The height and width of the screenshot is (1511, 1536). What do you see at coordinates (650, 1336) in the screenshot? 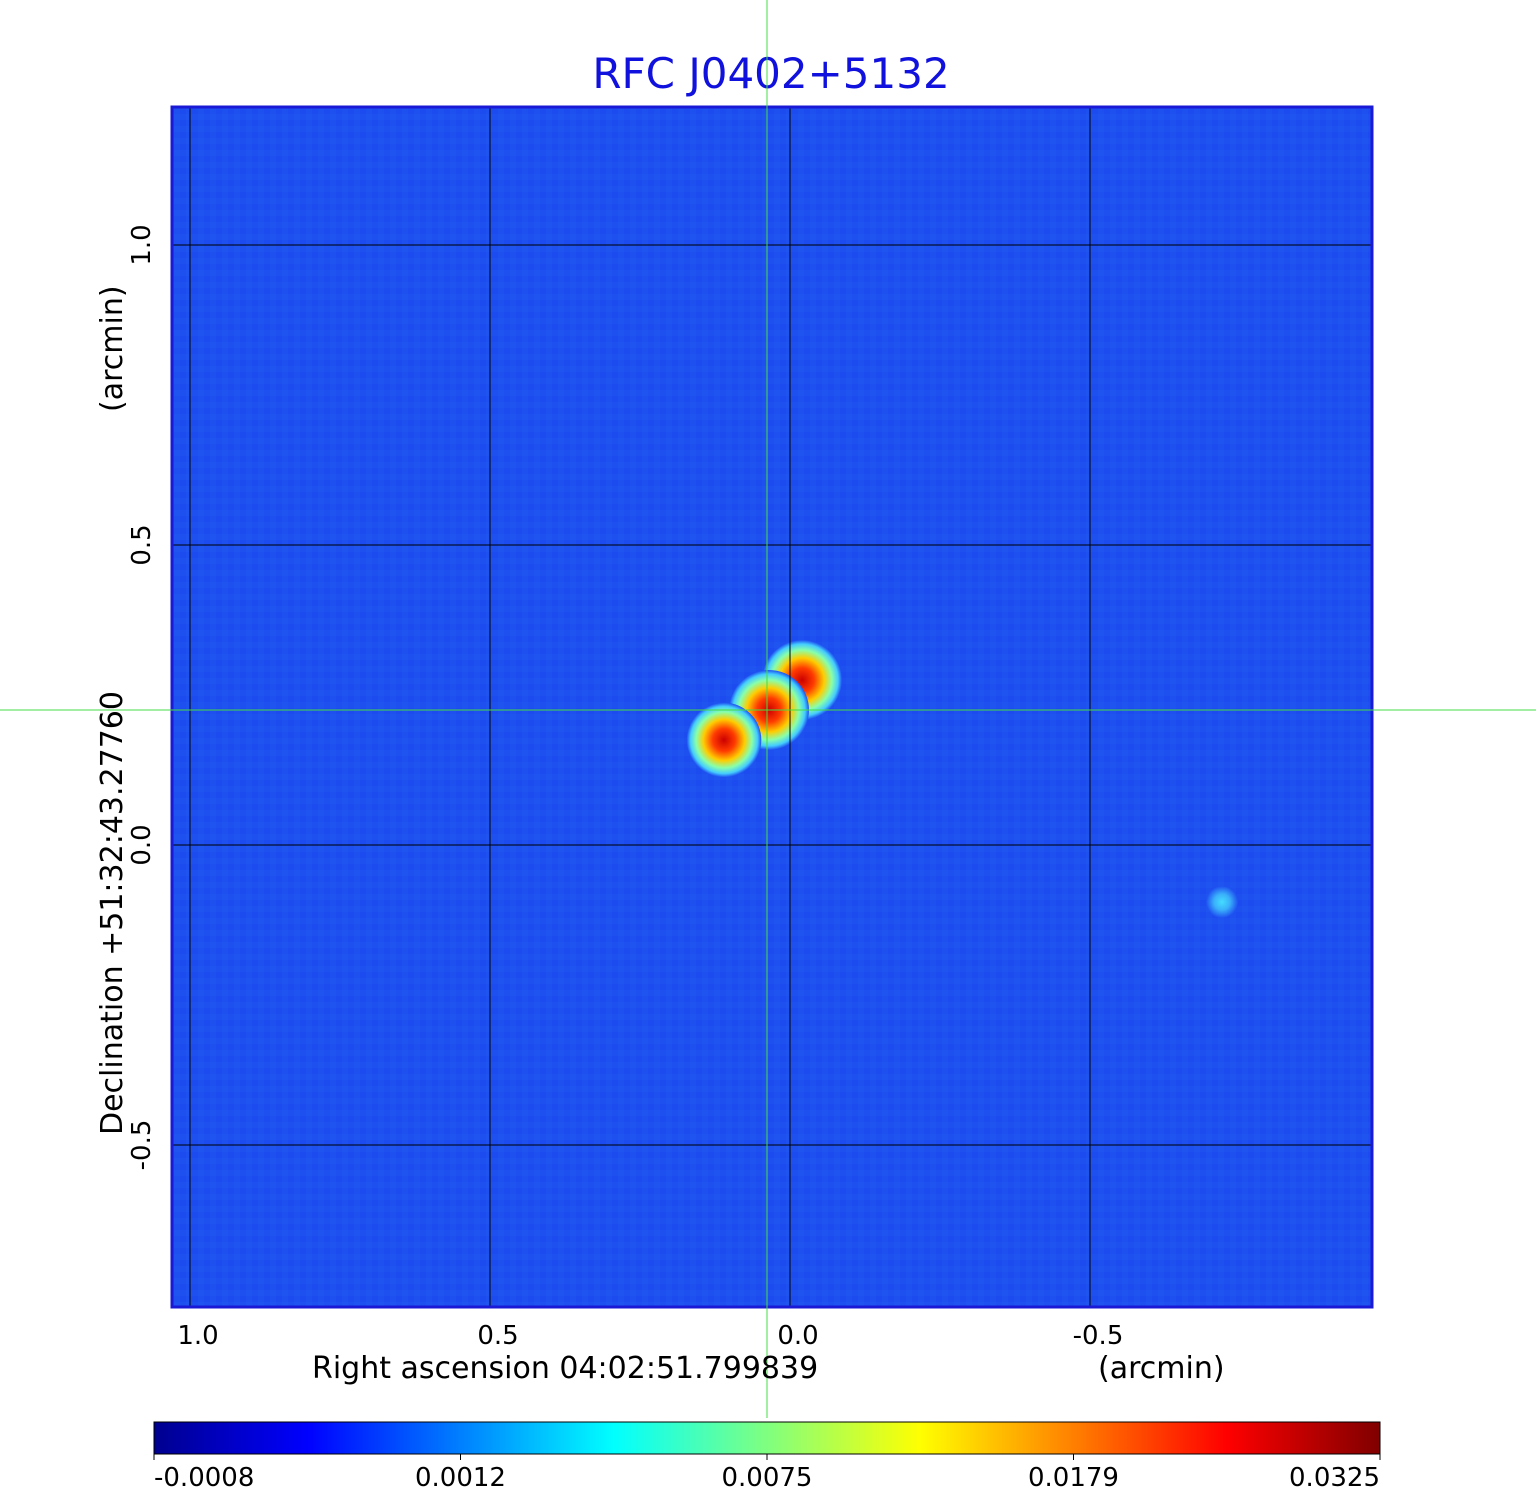
I see `x-tick-labels: 1.0 0.5 0.0 -0.5` at bounding box center [650, 1336].